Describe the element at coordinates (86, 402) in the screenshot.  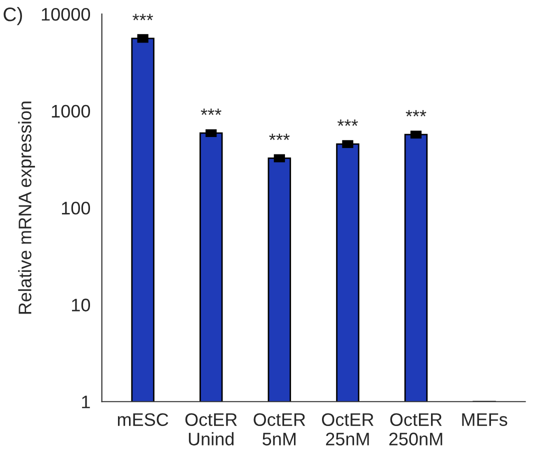
I see `y-tick-label: 1` at that location.